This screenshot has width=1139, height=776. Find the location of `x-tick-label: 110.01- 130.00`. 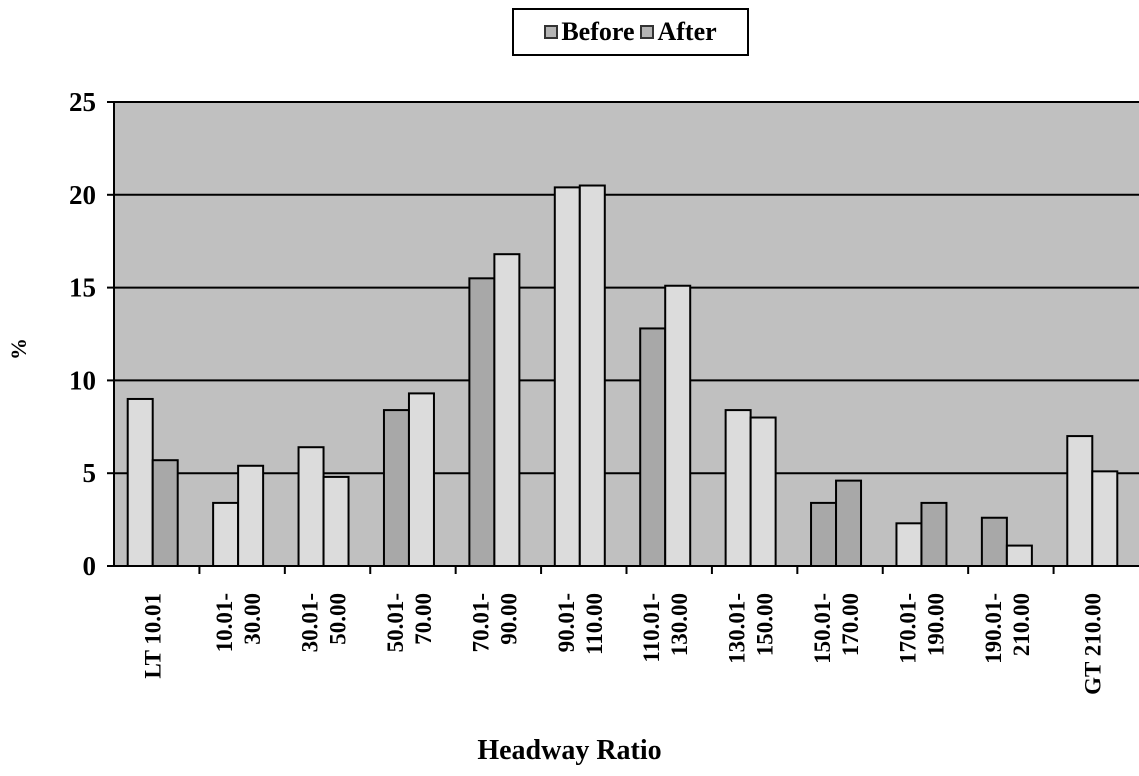

x-tick-label: 110.01- 130.00 is located at coordinates (665, 628).